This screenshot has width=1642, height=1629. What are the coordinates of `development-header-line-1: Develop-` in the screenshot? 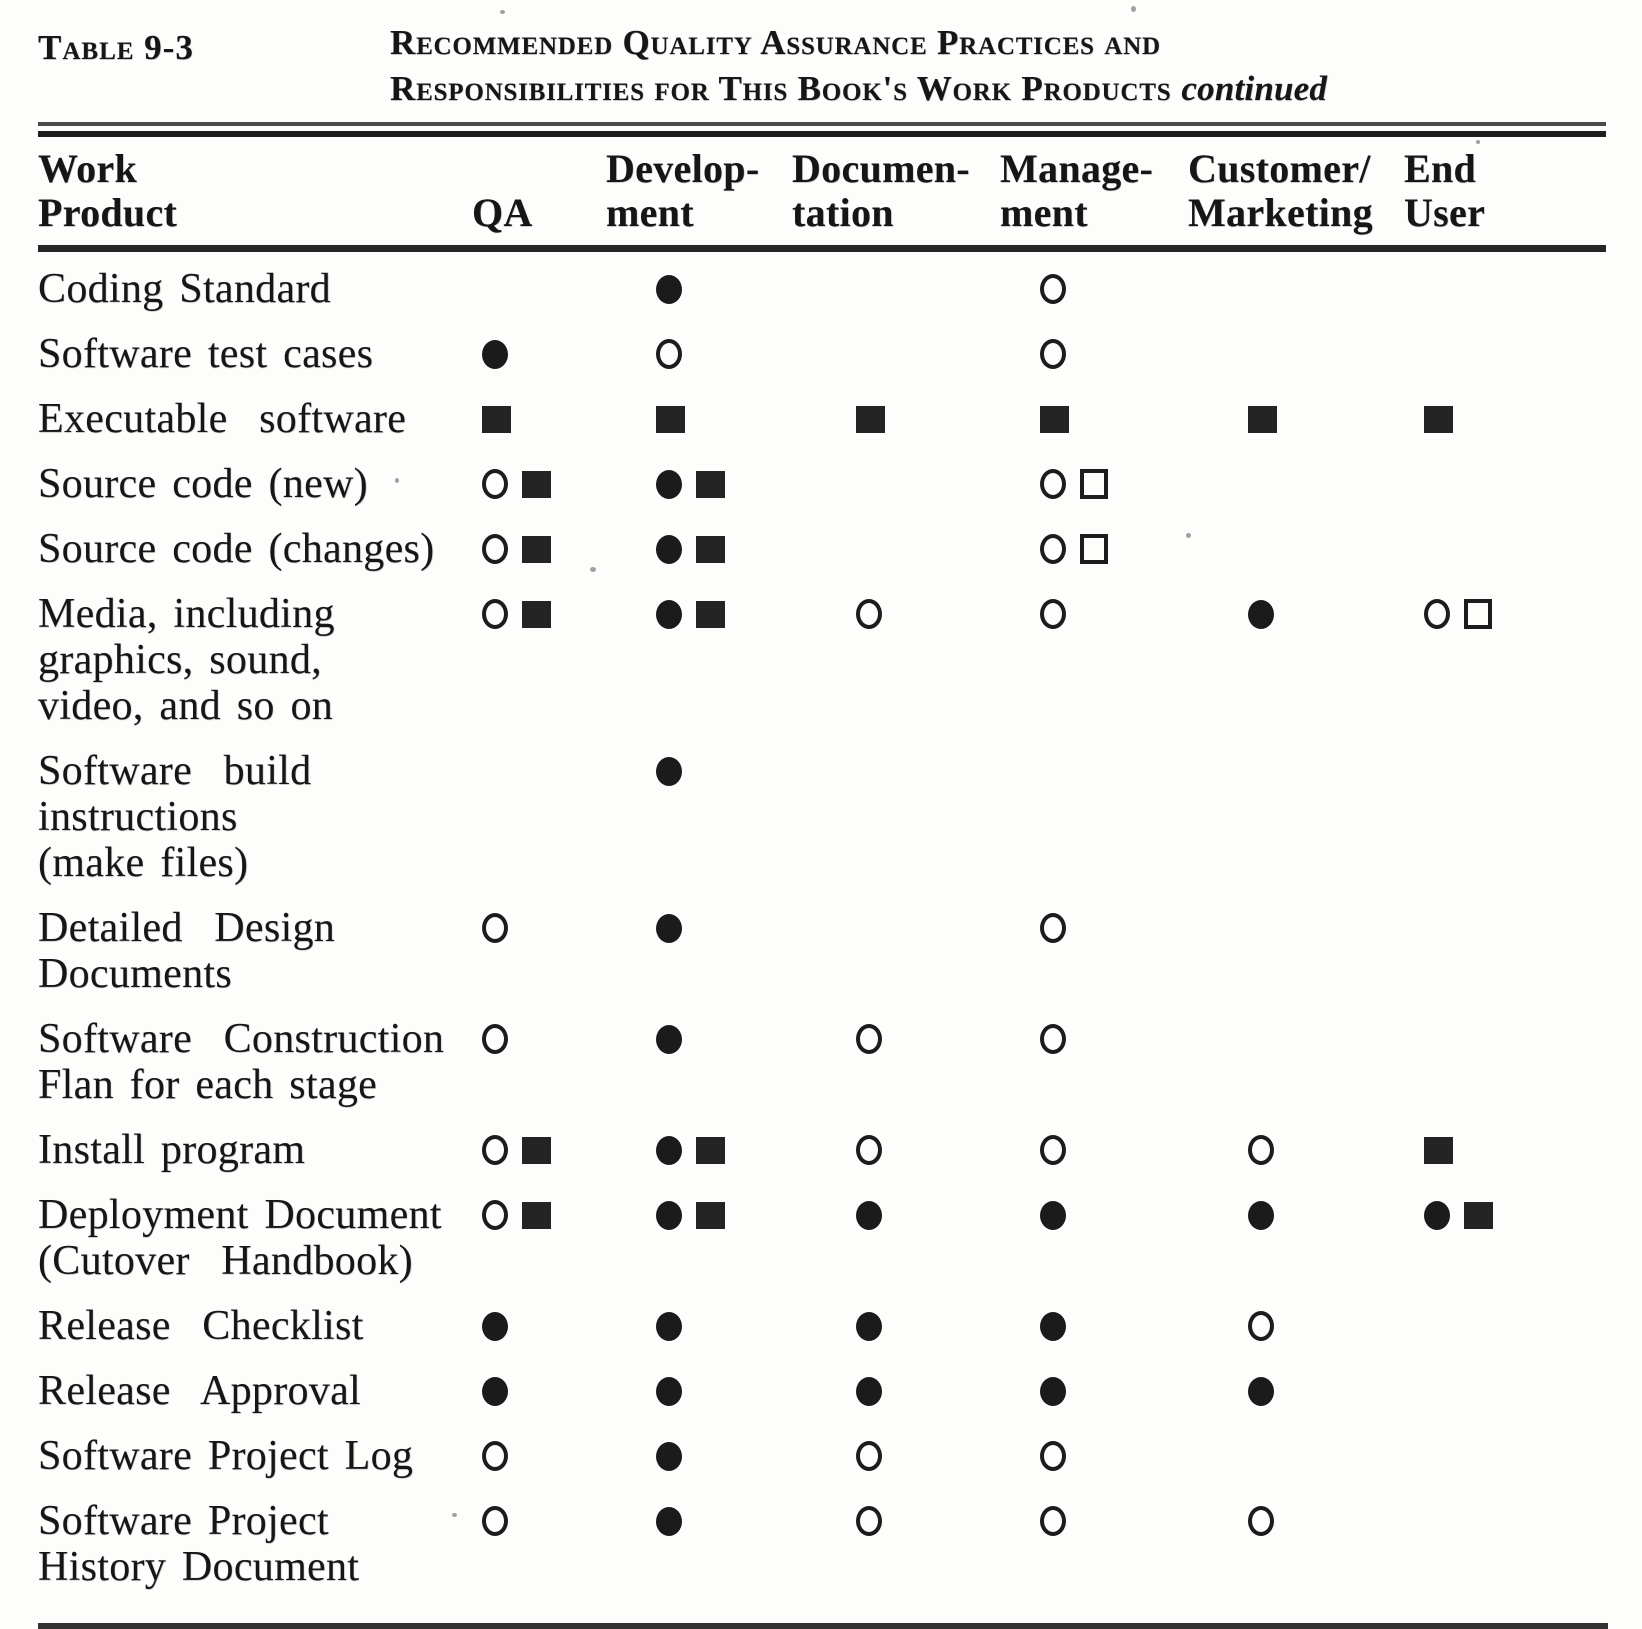 It's located at (683, 168).